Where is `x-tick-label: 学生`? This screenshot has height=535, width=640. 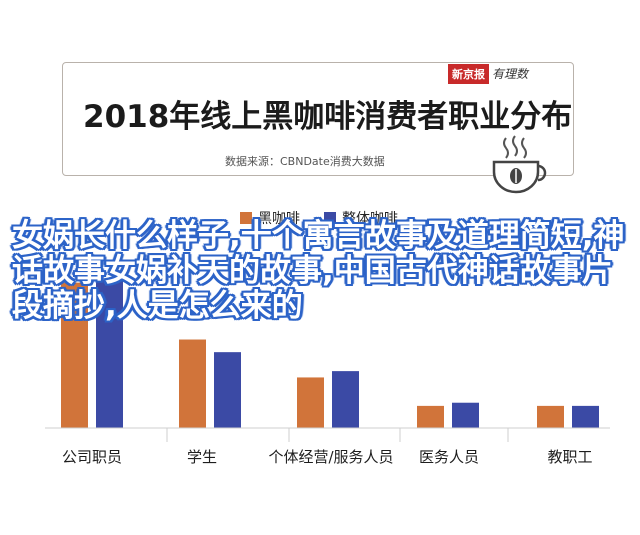 x-tick-label: 学生 is located at coordinates (201, 457).